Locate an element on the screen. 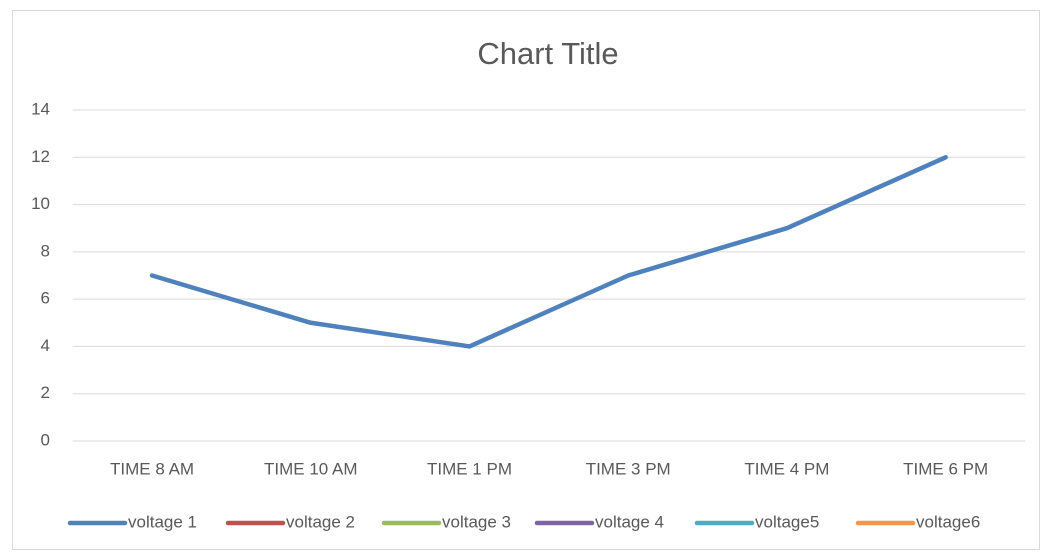 This screenshot has width=1045, height=556. legend-label: voltage 4 is located at coordinates (629, 521).